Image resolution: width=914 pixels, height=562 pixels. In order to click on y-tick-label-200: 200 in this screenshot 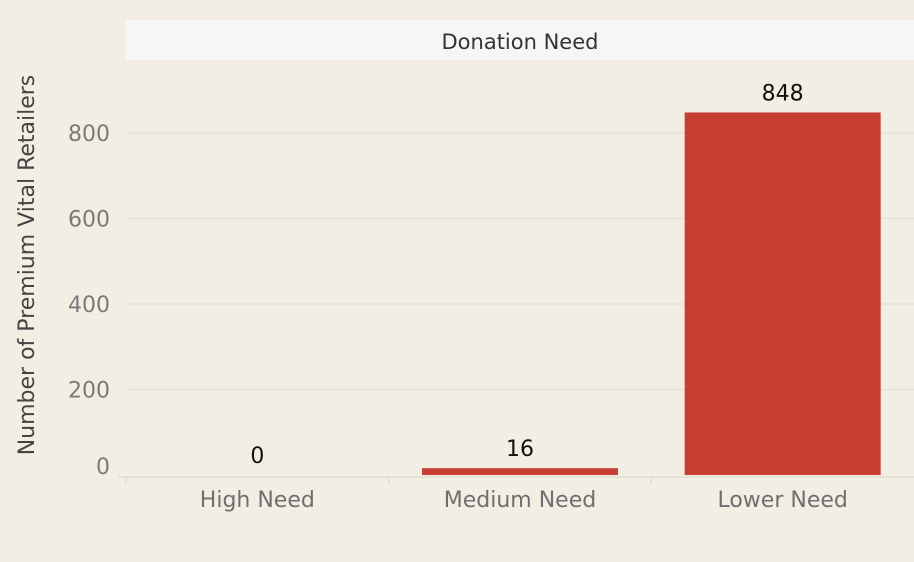, I will do `click(89, 391)`.